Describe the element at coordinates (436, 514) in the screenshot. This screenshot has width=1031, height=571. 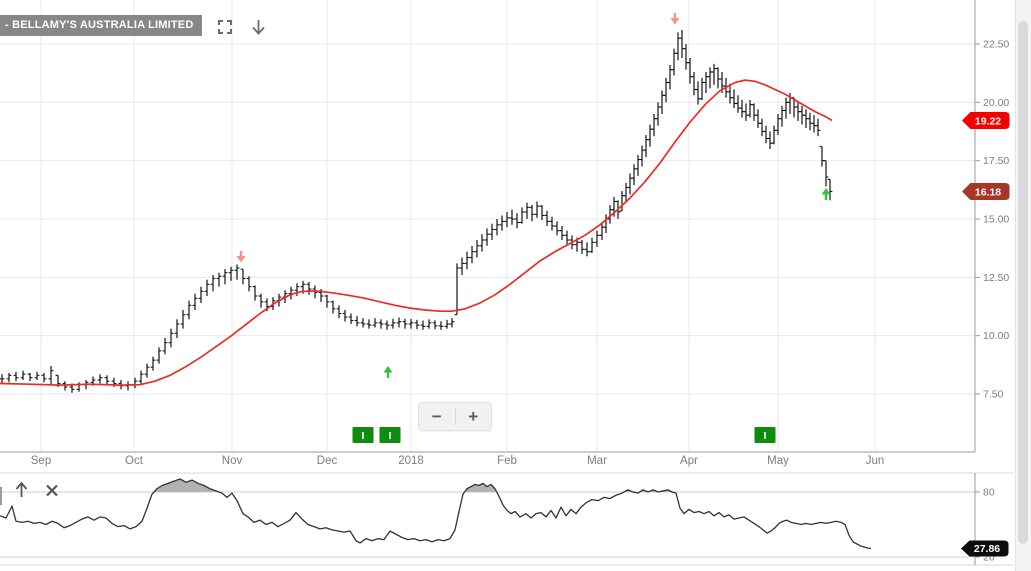
I see `oscillator-line` at that location.